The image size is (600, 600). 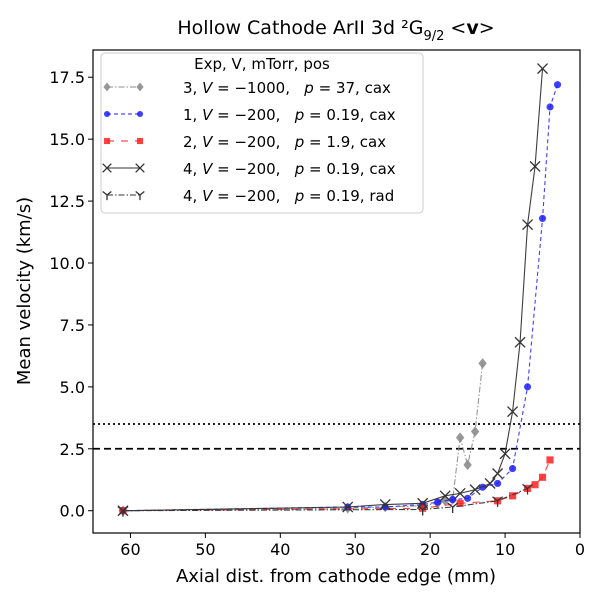 I want to click on legend-entry: 1, V = −200, p = 0.19, cax, so click(x=249, y=115).